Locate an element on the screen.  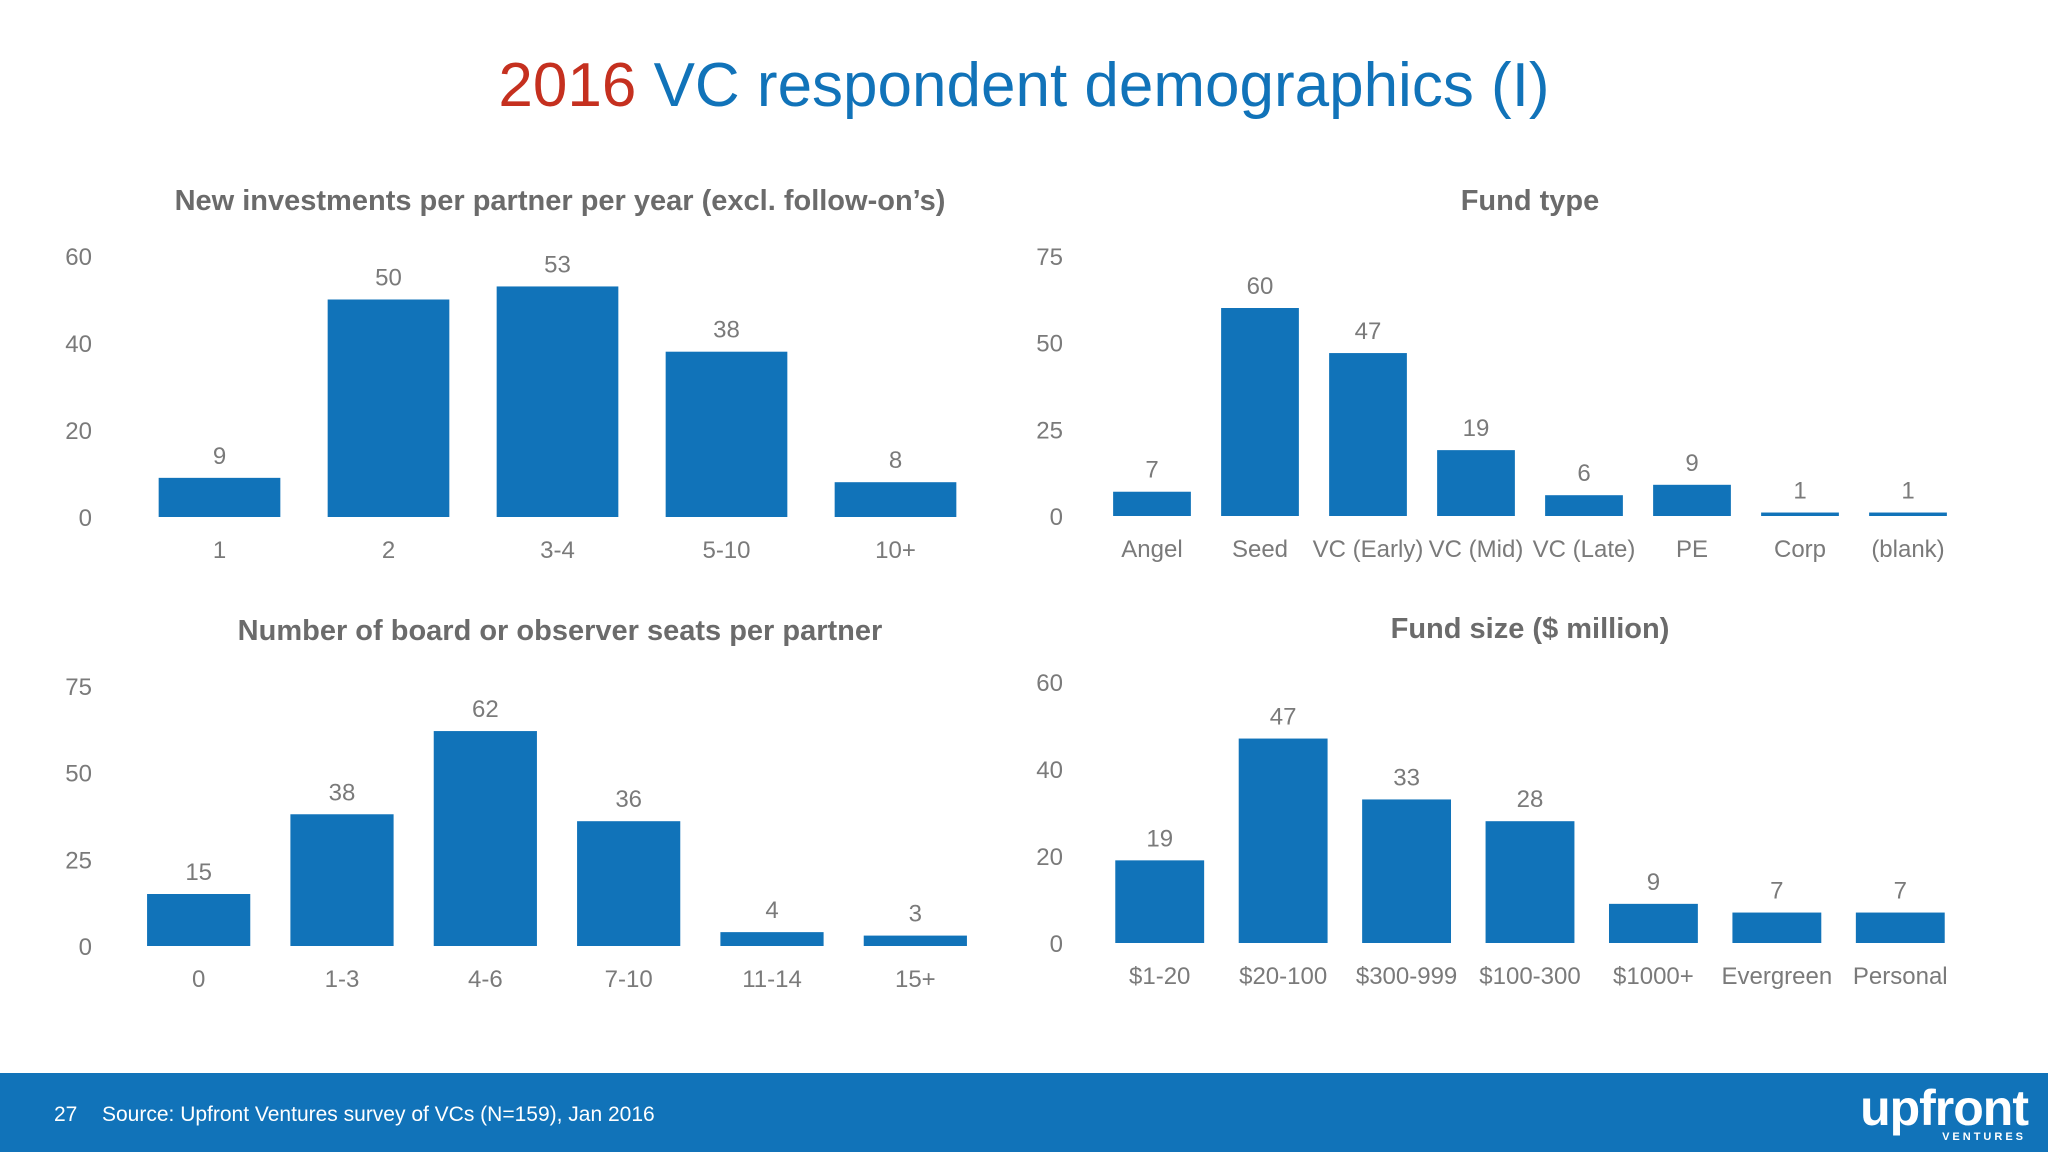
data-label: 50 is located at coordinates (388, 278).